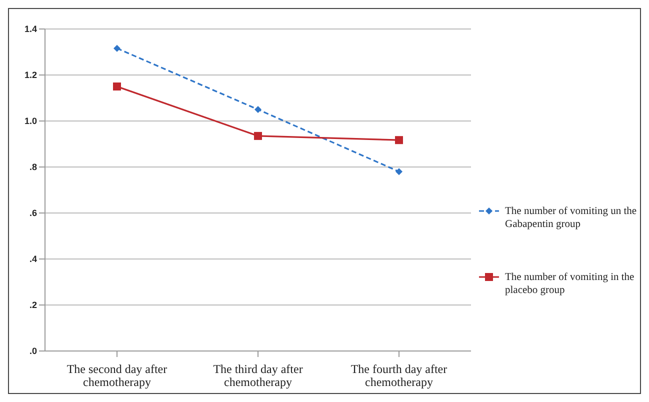 This screenshot has height=402, width=649. Describe the element at coordinates (33, 351) in the screenshot. I see `y-tick-label: .0` at that location.